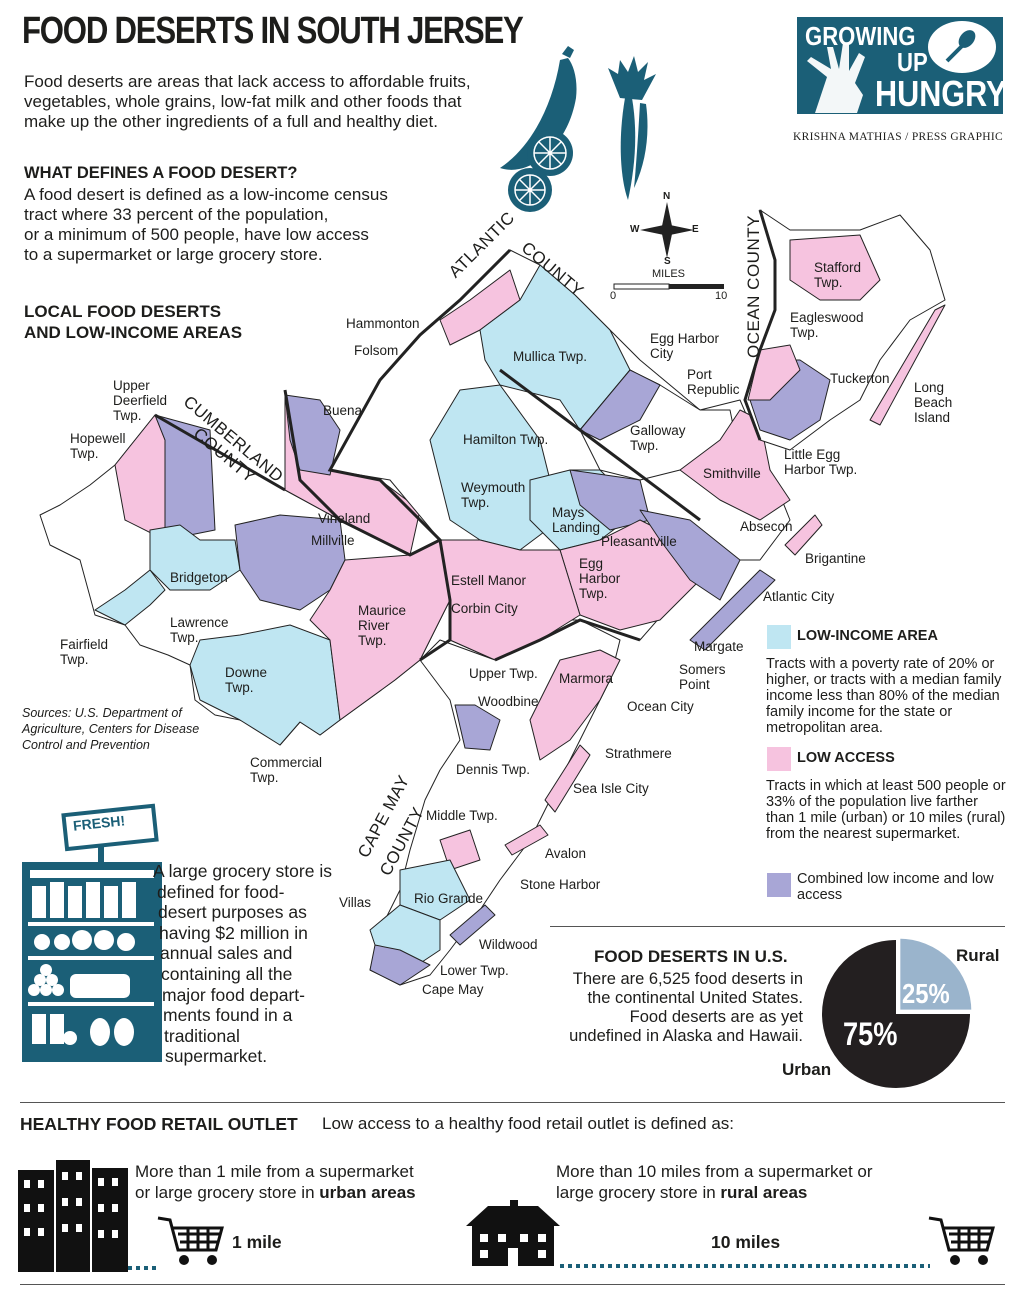 The height and width of the screenshot is (1306, 1025). What do you see at coordinates (860, 378) in the screenshot?
I see `label-tuckerton: Tuckerton` at bounding box center [860, 378].